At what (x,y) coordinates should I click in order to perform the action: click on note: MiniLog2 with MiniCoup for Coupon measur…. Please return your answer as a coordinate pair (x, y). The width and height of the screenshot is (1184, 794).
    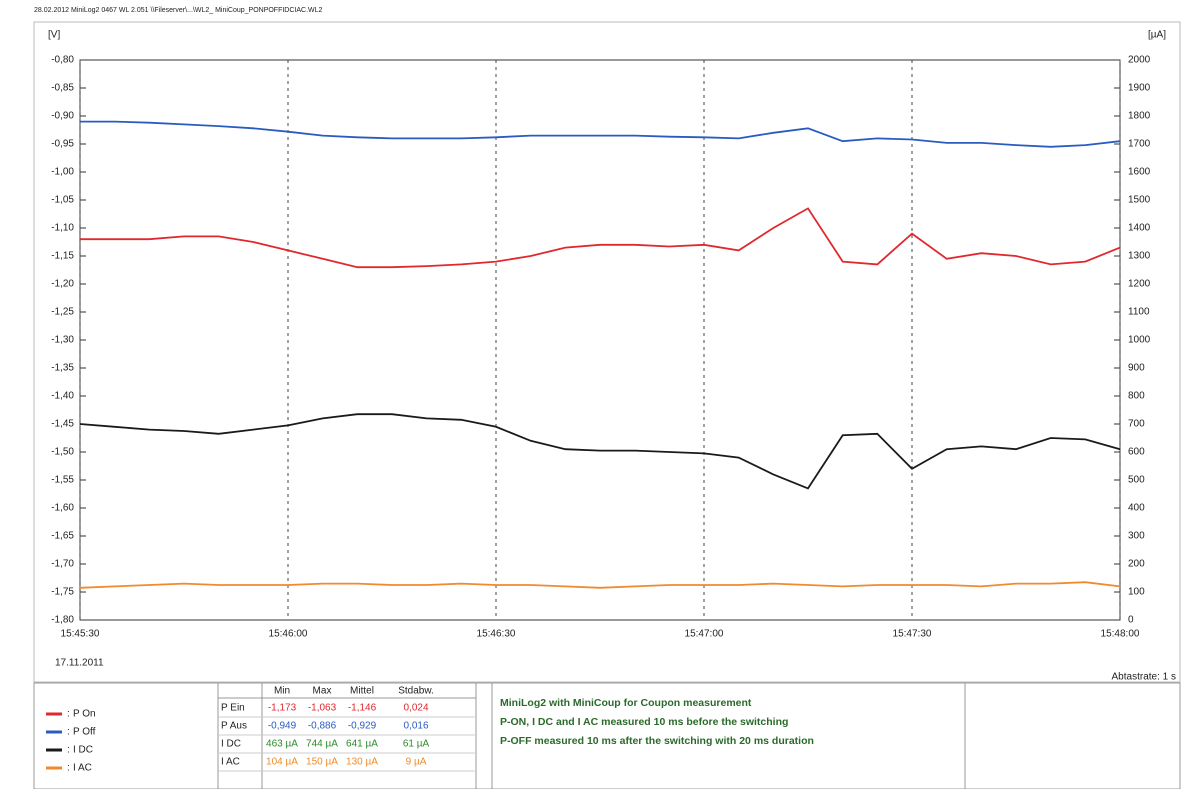
    Looking at the image, I should click on (626, 703).